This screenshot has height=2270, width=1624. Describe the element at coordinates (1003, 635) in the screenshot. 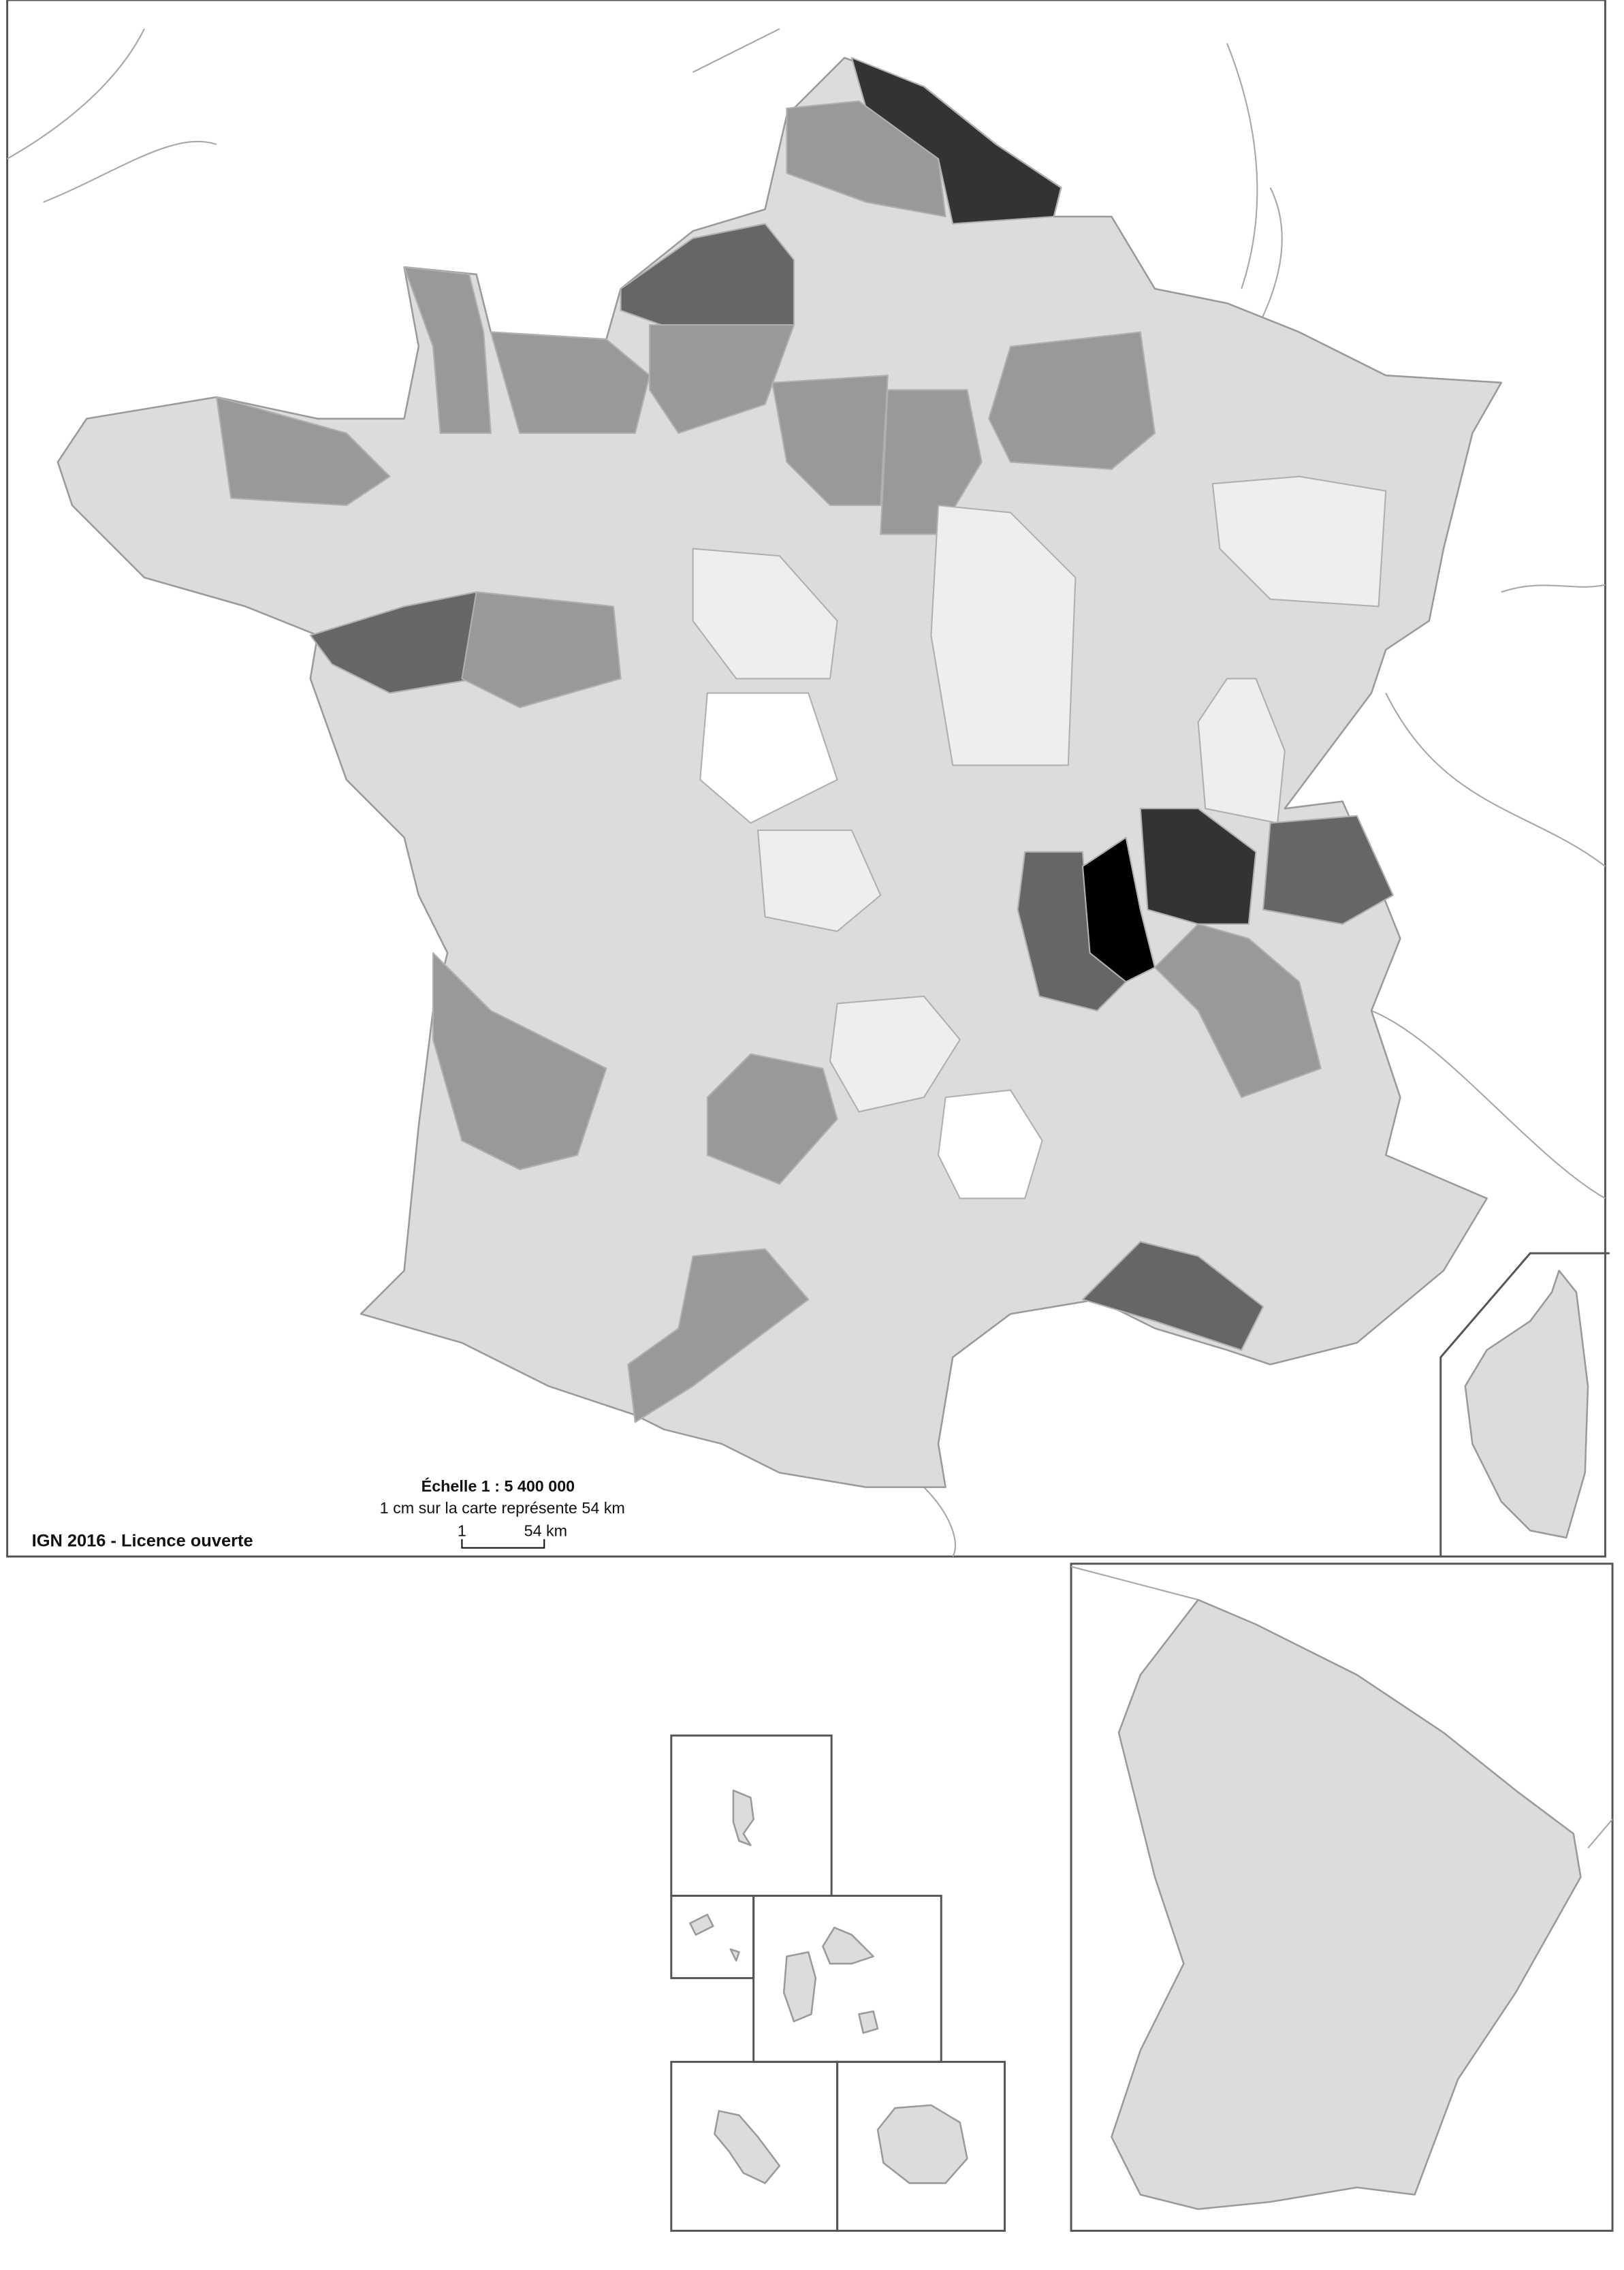

I see `dept-yonne-nievre` at that location.